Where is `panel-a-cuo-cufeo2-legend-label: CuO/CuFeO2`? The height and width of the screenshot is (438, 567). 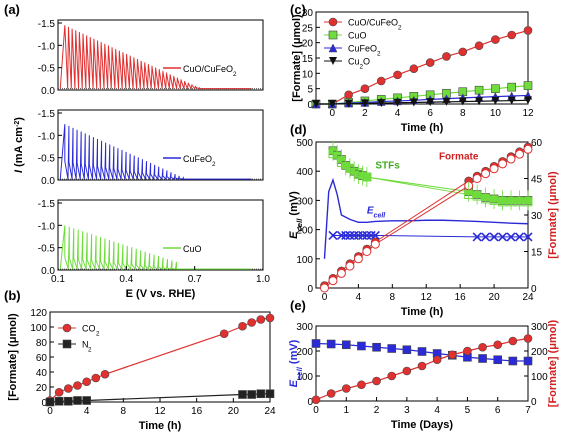
panel-a-cuo-cufeo2-legend-label: CuO/CuFeO2 is located at coordinates (210, 71).